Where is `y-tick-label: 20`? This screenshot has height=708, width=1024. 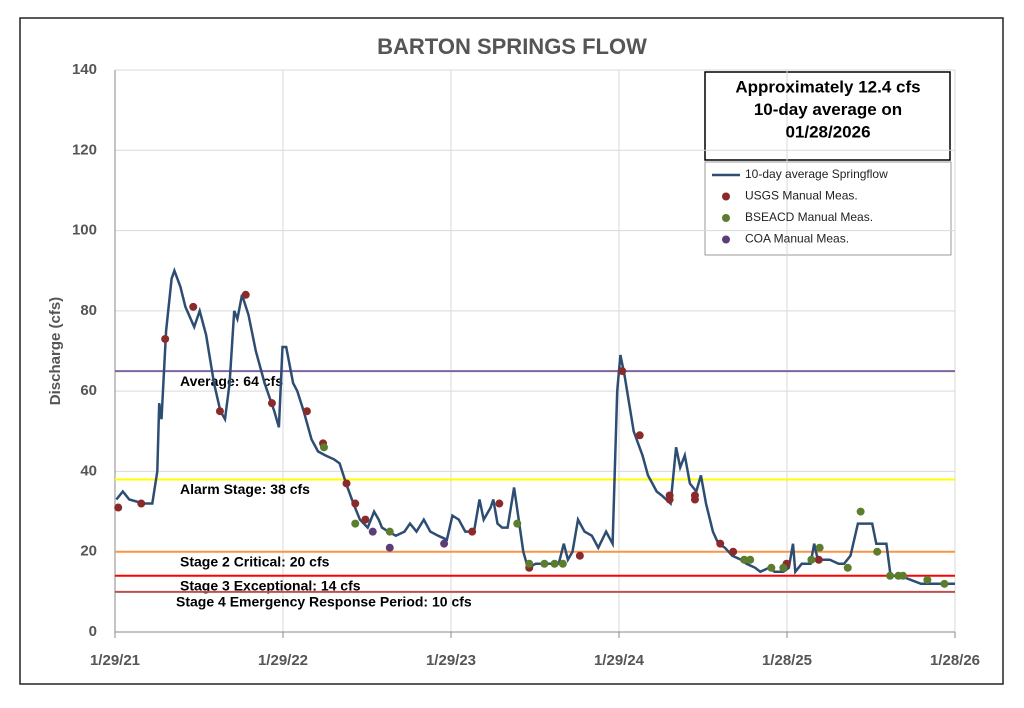 y-tick-label: 20 is located at coordinates (88, 551).